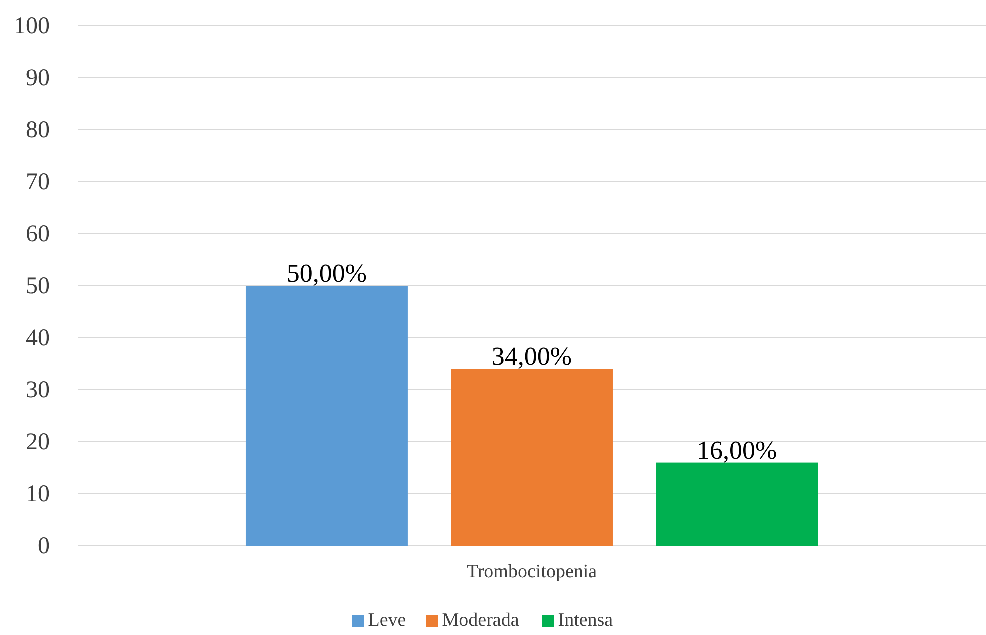 The image size is (986, 635). Describe the element at coordinates (38, 287) in the screenshot. I see `y-tick-label: 50` at that location.